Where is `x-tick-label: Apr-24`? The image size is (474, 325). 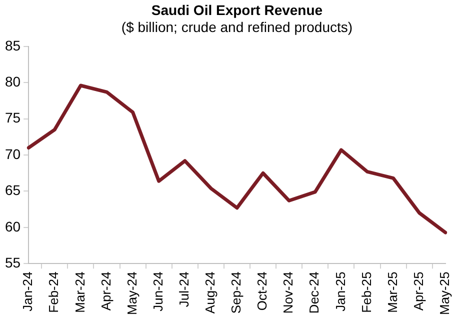 x-tick-label: Apr-24 is located at coordinates (106, 291).